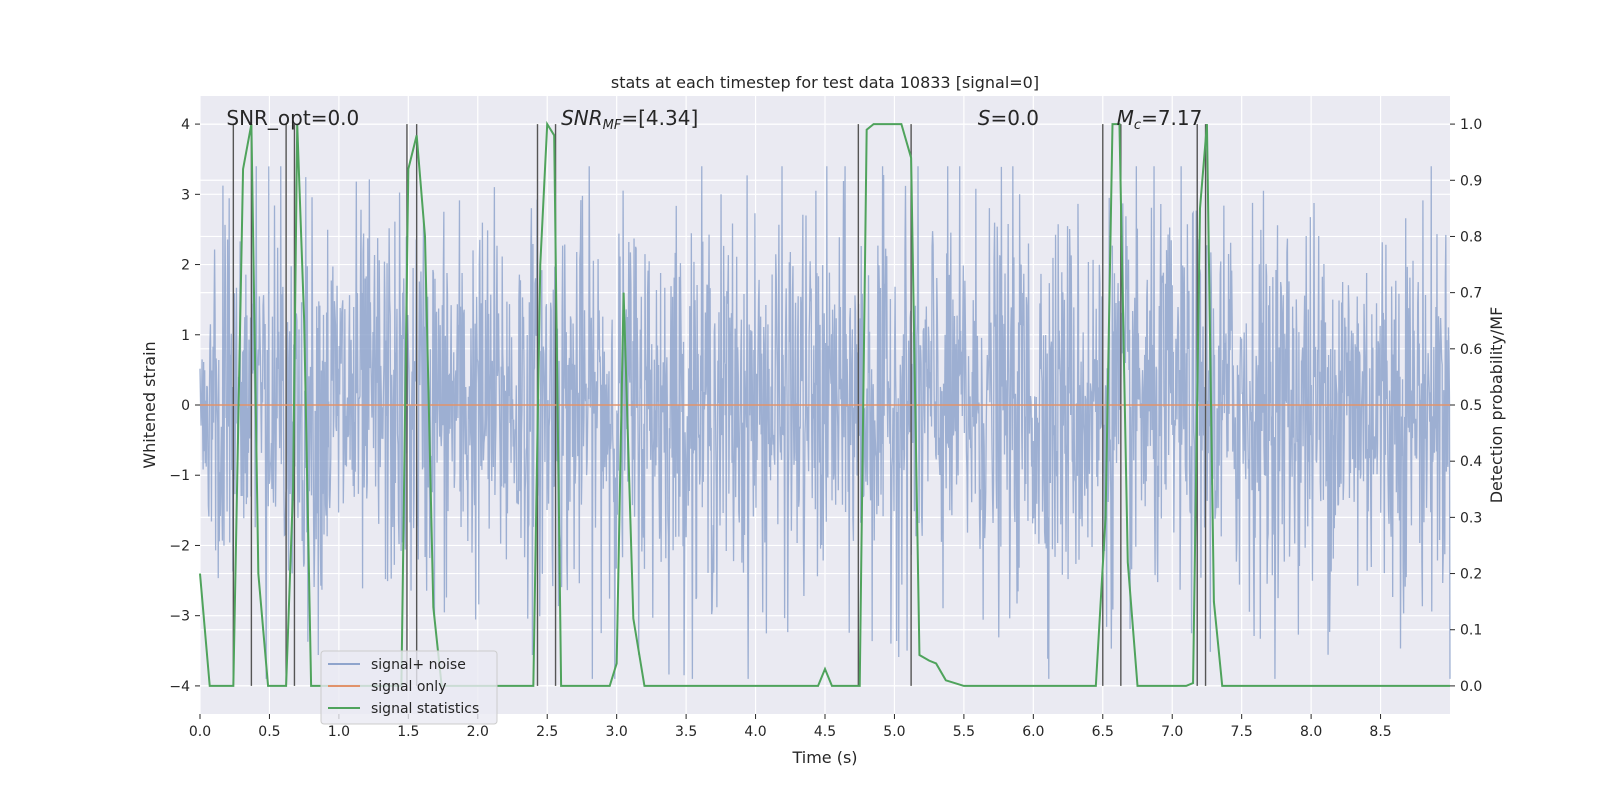 Image resolution: width=1600 pixels, height=800 pixels. I want to click on y2-tick-label: 0.3, so click(1471, 518).